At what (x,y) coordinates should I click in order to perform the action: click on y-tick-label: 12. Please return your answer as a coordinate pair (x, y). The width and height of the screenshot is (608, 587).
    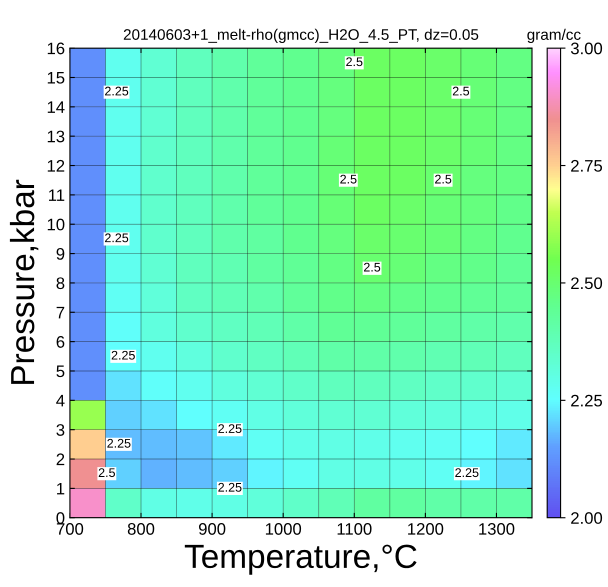
    Looking at the image, I should click on (56, 166).